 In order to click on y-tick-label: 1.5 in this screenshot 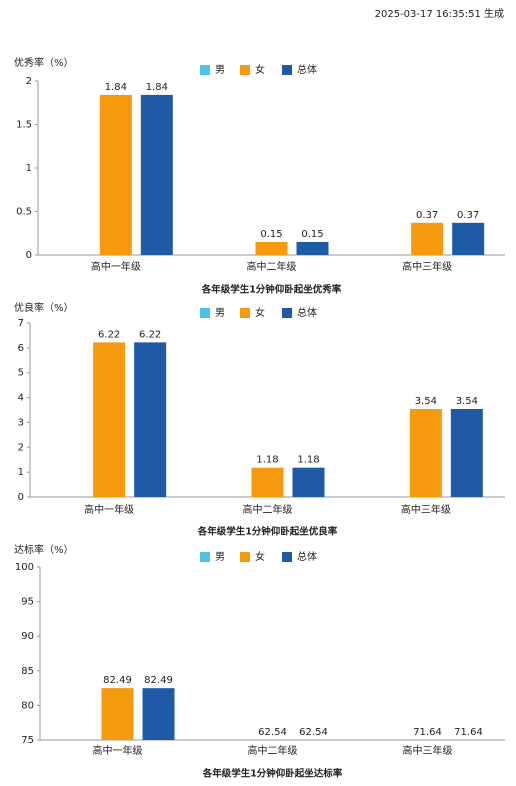, I will do `click(24, 125)`.